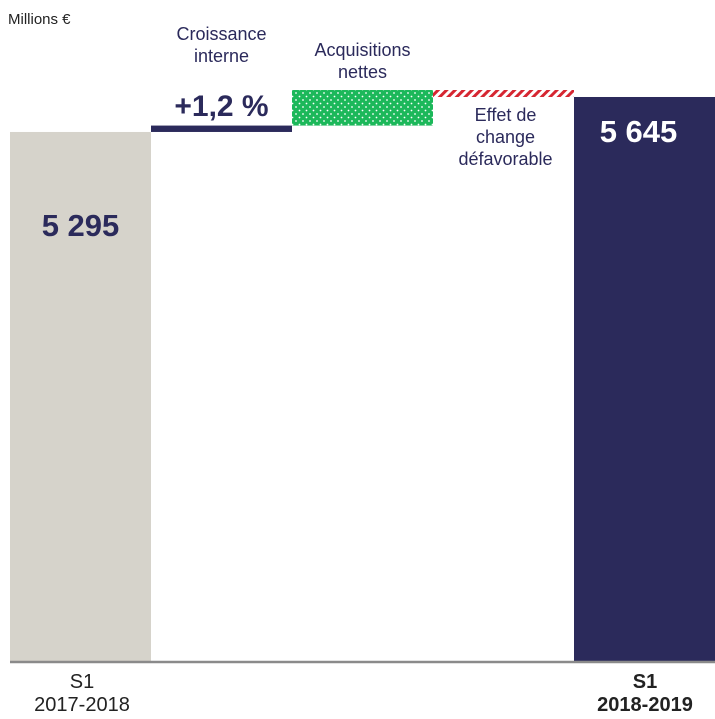 The width and height of the screenshot is (715, 719). Describe the element at coordinates (645, 693) in the screenshot. I see `x-tick-label: S1 2018-2019` at that location.